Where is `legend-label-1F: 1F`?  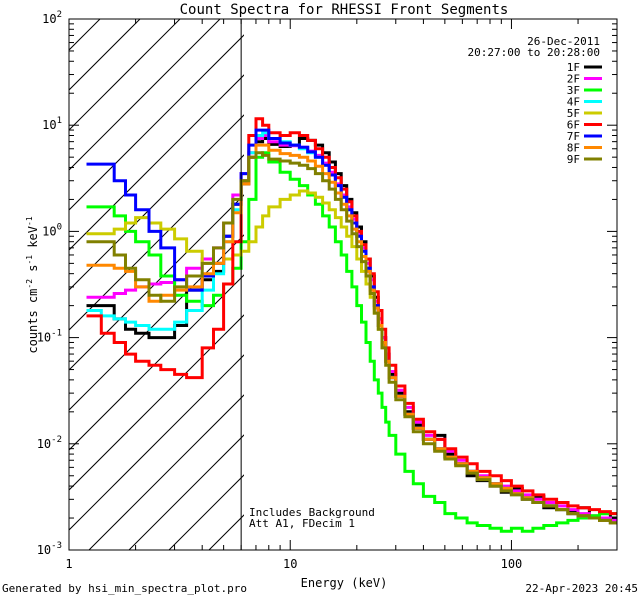 legend-label-1F: 1F is located at coordinates (573, 67).